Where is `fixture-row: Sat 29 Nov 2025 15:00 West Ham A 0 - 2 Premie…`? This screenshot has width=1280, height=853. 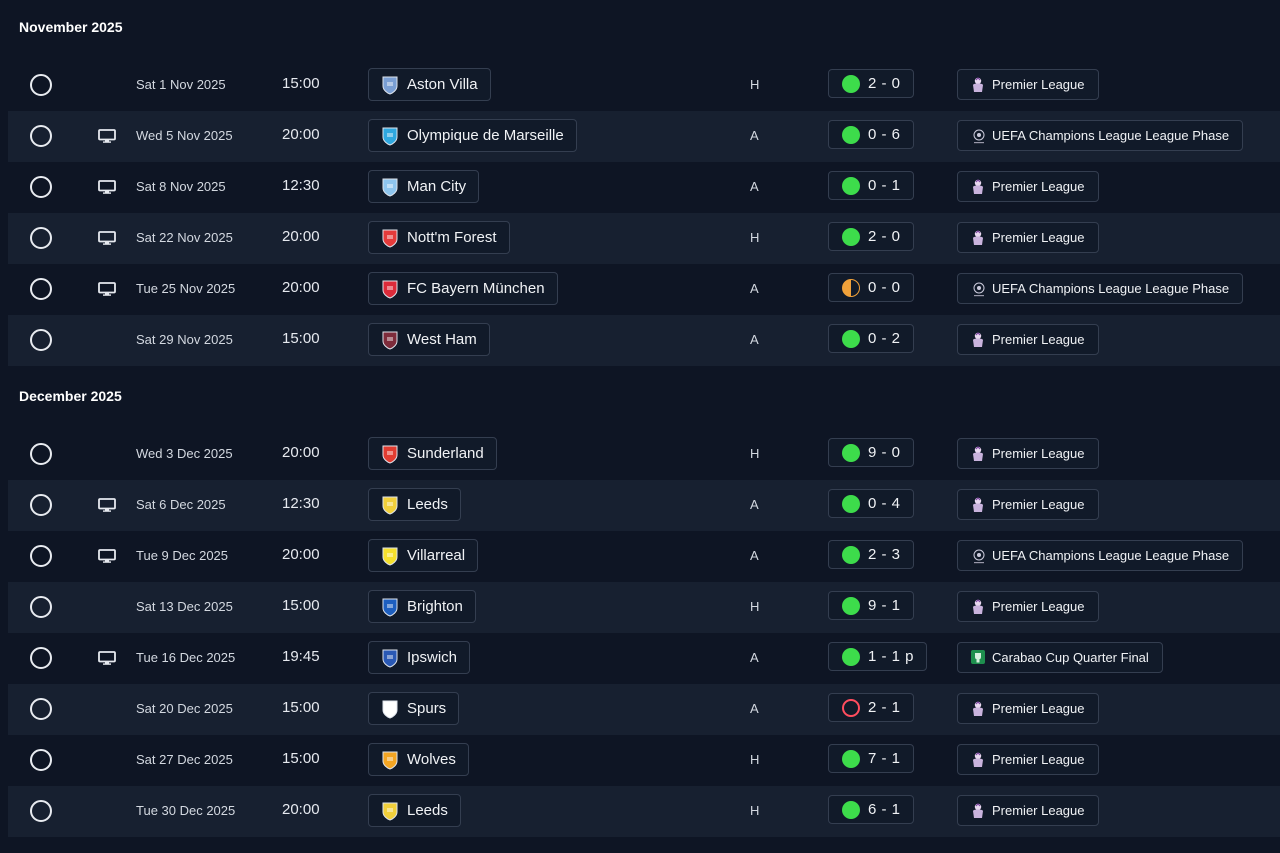
fixture-row: Sat 29 Nov 2025 15:00 West Ham A 0 - 2 Premie… is located at coordinates (644, 340).